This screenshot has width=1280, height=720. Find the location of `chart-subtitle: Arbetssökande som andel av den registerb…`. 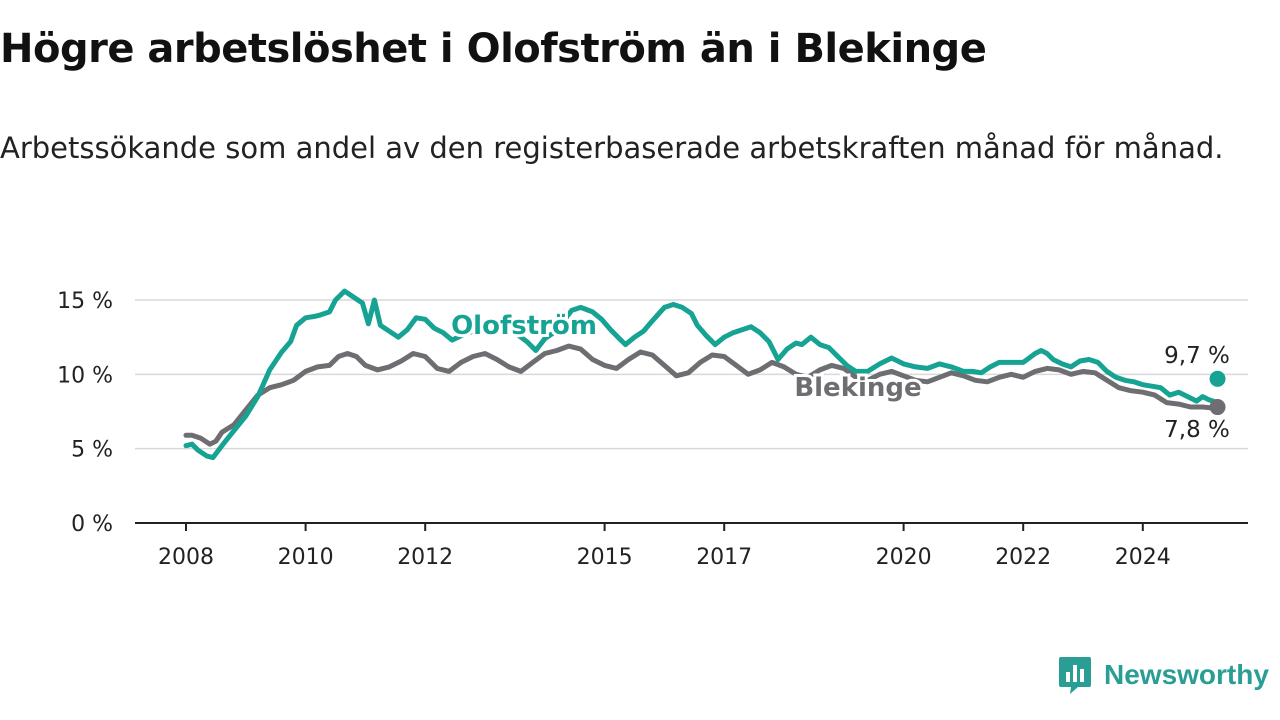

chart-subtitle: Arbetssökande som andel av den registerb… is located at coordinates (612, 148).